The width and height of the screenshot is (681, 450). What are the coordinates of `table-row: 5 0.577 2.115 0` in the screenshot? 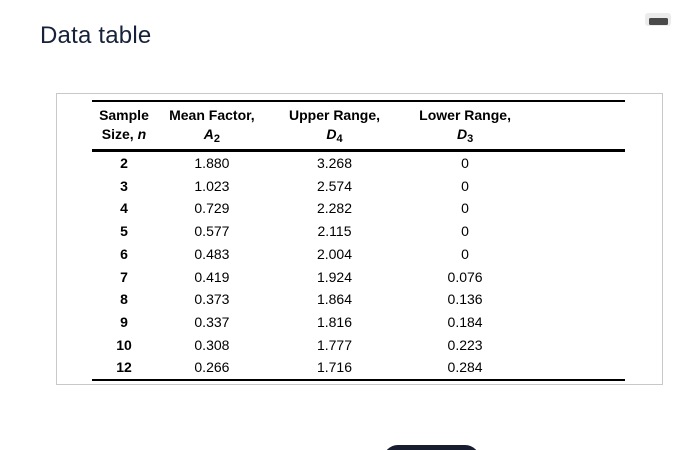 It's located at (358, 231).